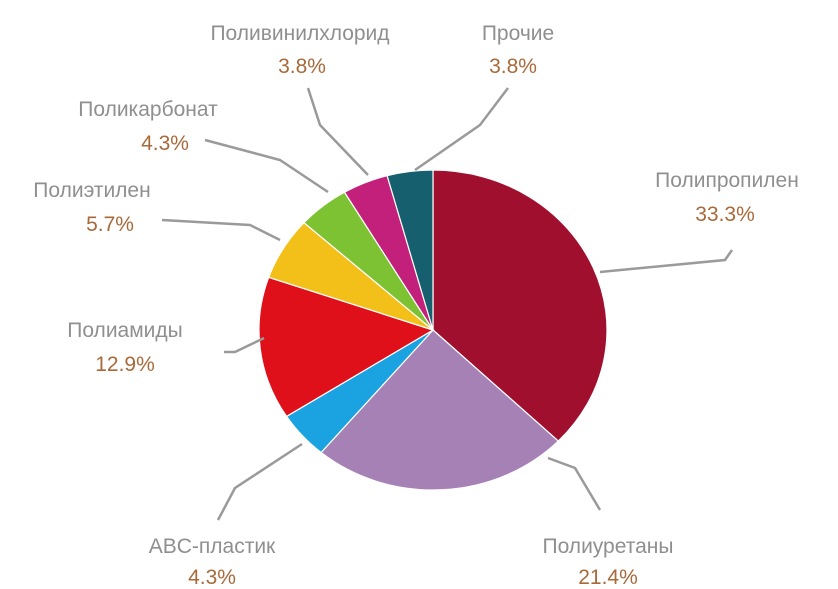 The height and width of the screenshot is (589, 838). I want to click on label-polietilen: Полиэтилен, so click(91, 190).